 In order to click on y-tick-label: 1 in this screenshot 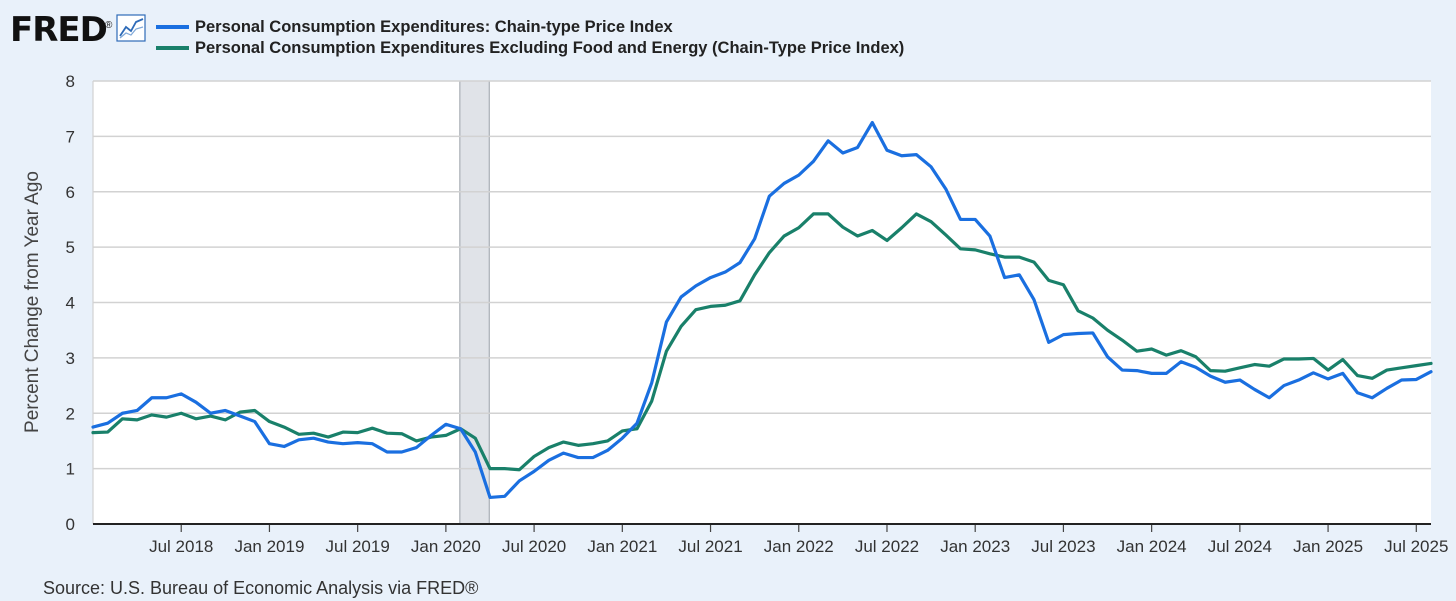, I will do `click(70, 469)`.